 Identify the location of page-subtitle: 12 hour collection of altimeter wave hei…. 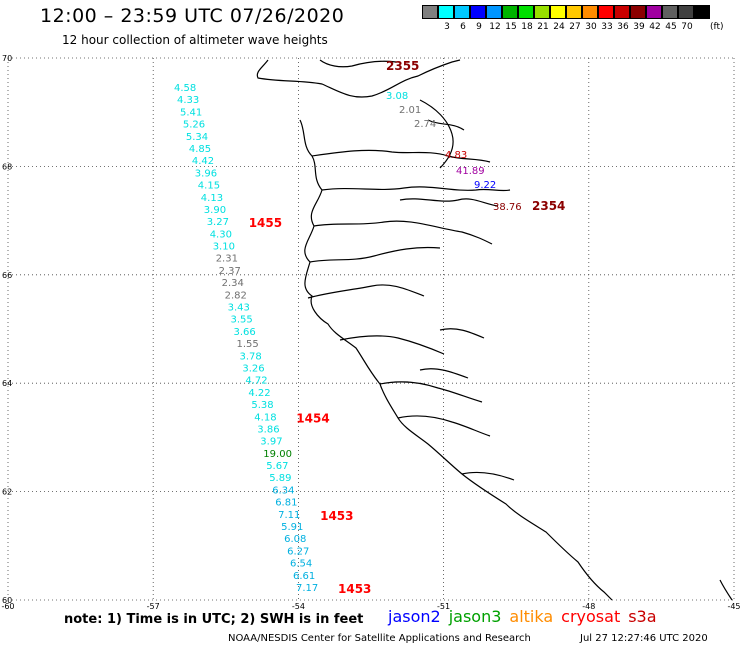
(195, 40).